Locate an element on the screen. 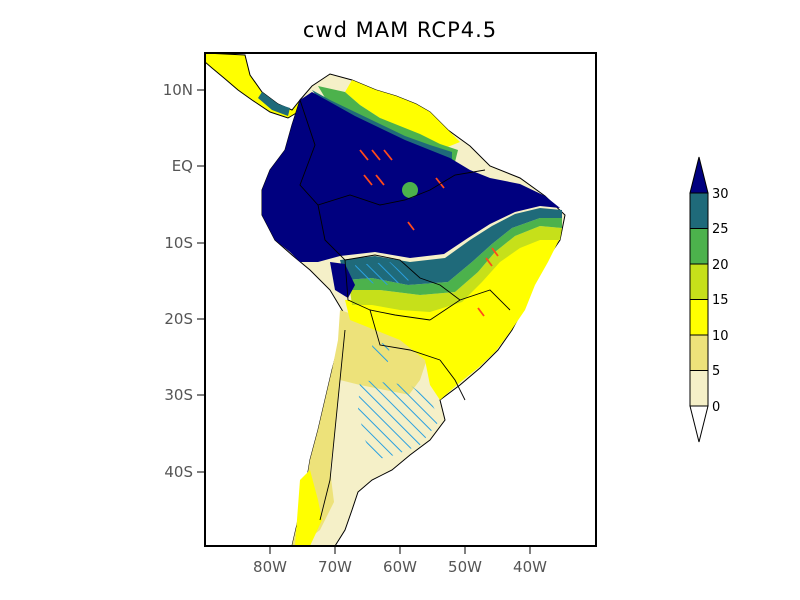  lat-label-40s: 40S is located at coordinates (178, 472).